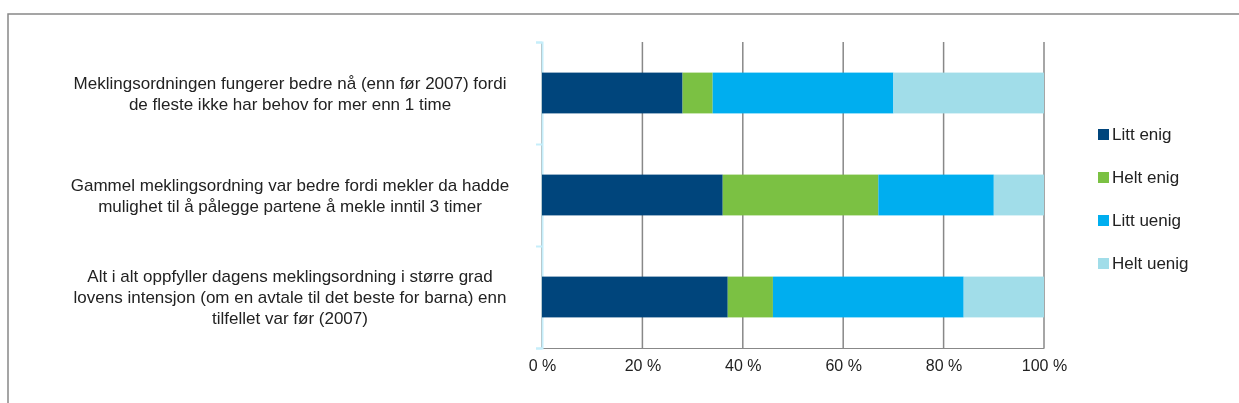  Describe the element at coordinates (1044, 366) in the screenshot. I see `x-tick-label: 100 %` at that location.